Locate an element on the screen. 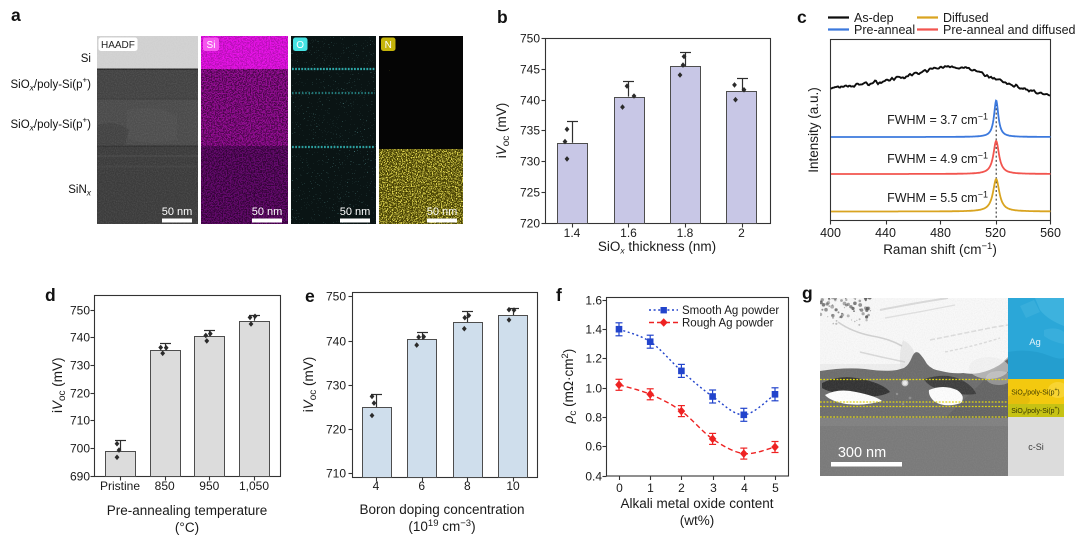 This screenshot has height=542, width=1080. svg-text: SiOx thickness (nm) is located at coordinates (657, 247).